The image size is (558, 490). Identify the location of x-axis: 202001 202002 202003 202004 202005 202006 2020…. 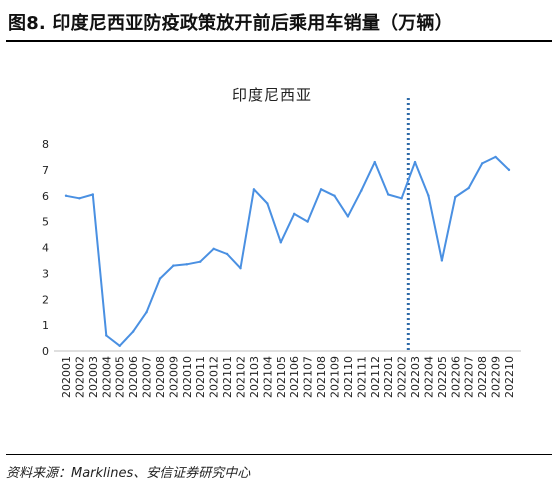
(287, 374).